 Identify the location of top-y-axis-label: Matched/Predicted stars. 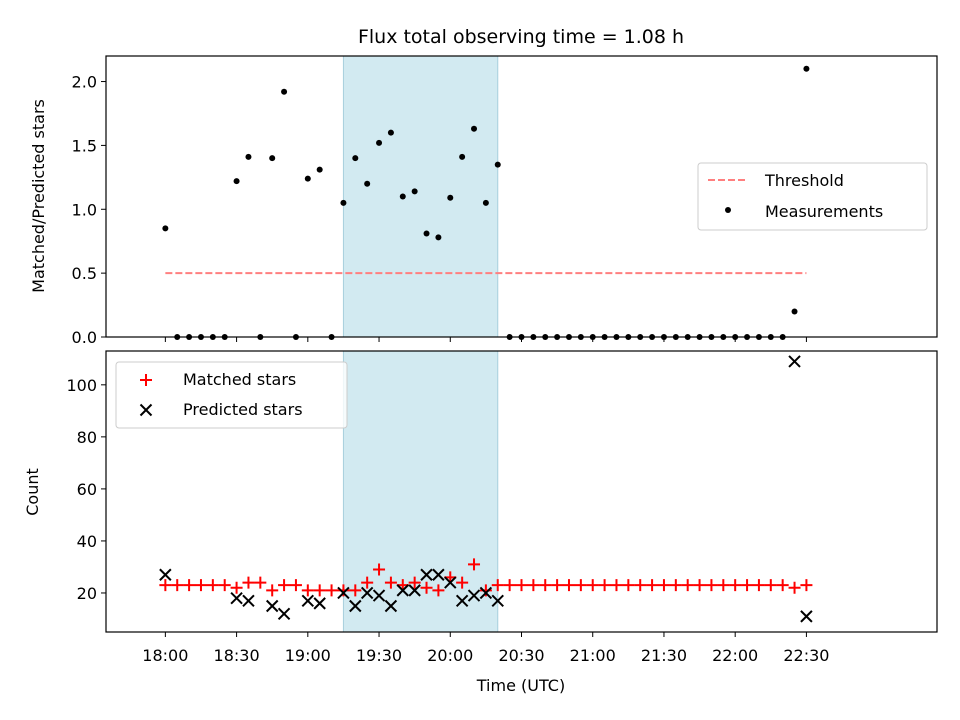
(38, 196).